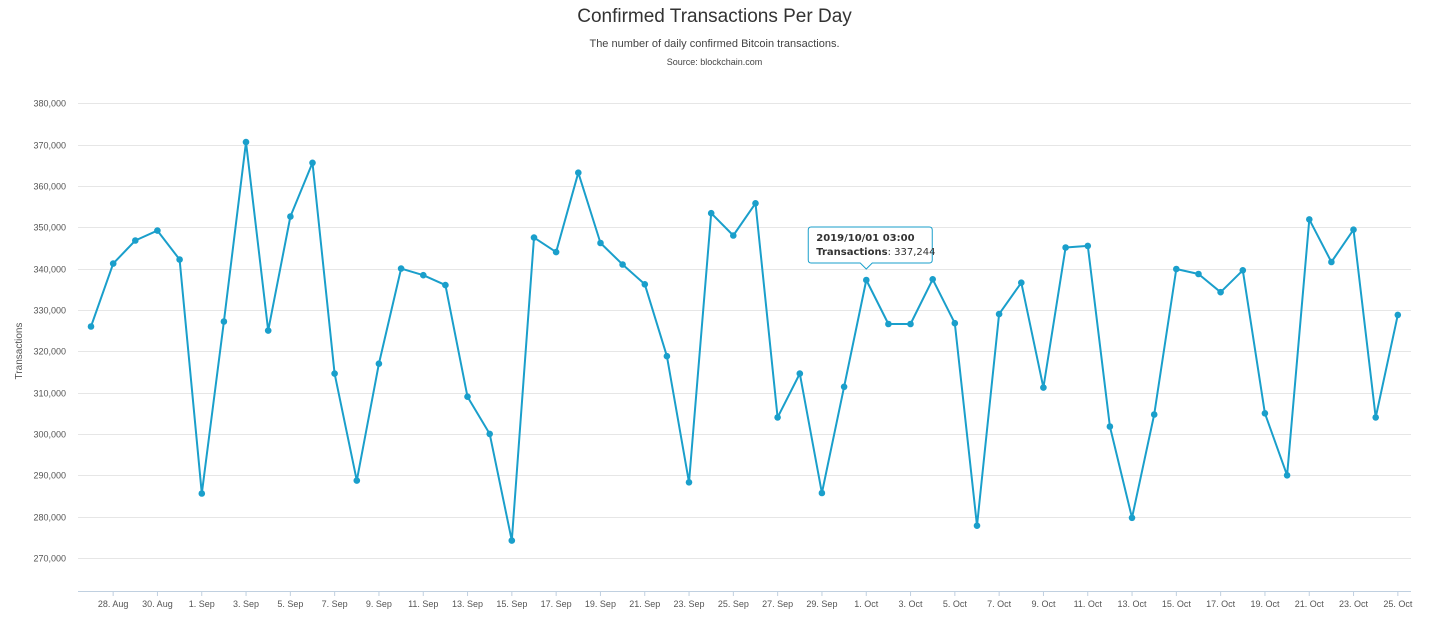 This screenshot has height=620, width=1429. I want to click on x-tick-label: 7. Oct, so click(999, 604).